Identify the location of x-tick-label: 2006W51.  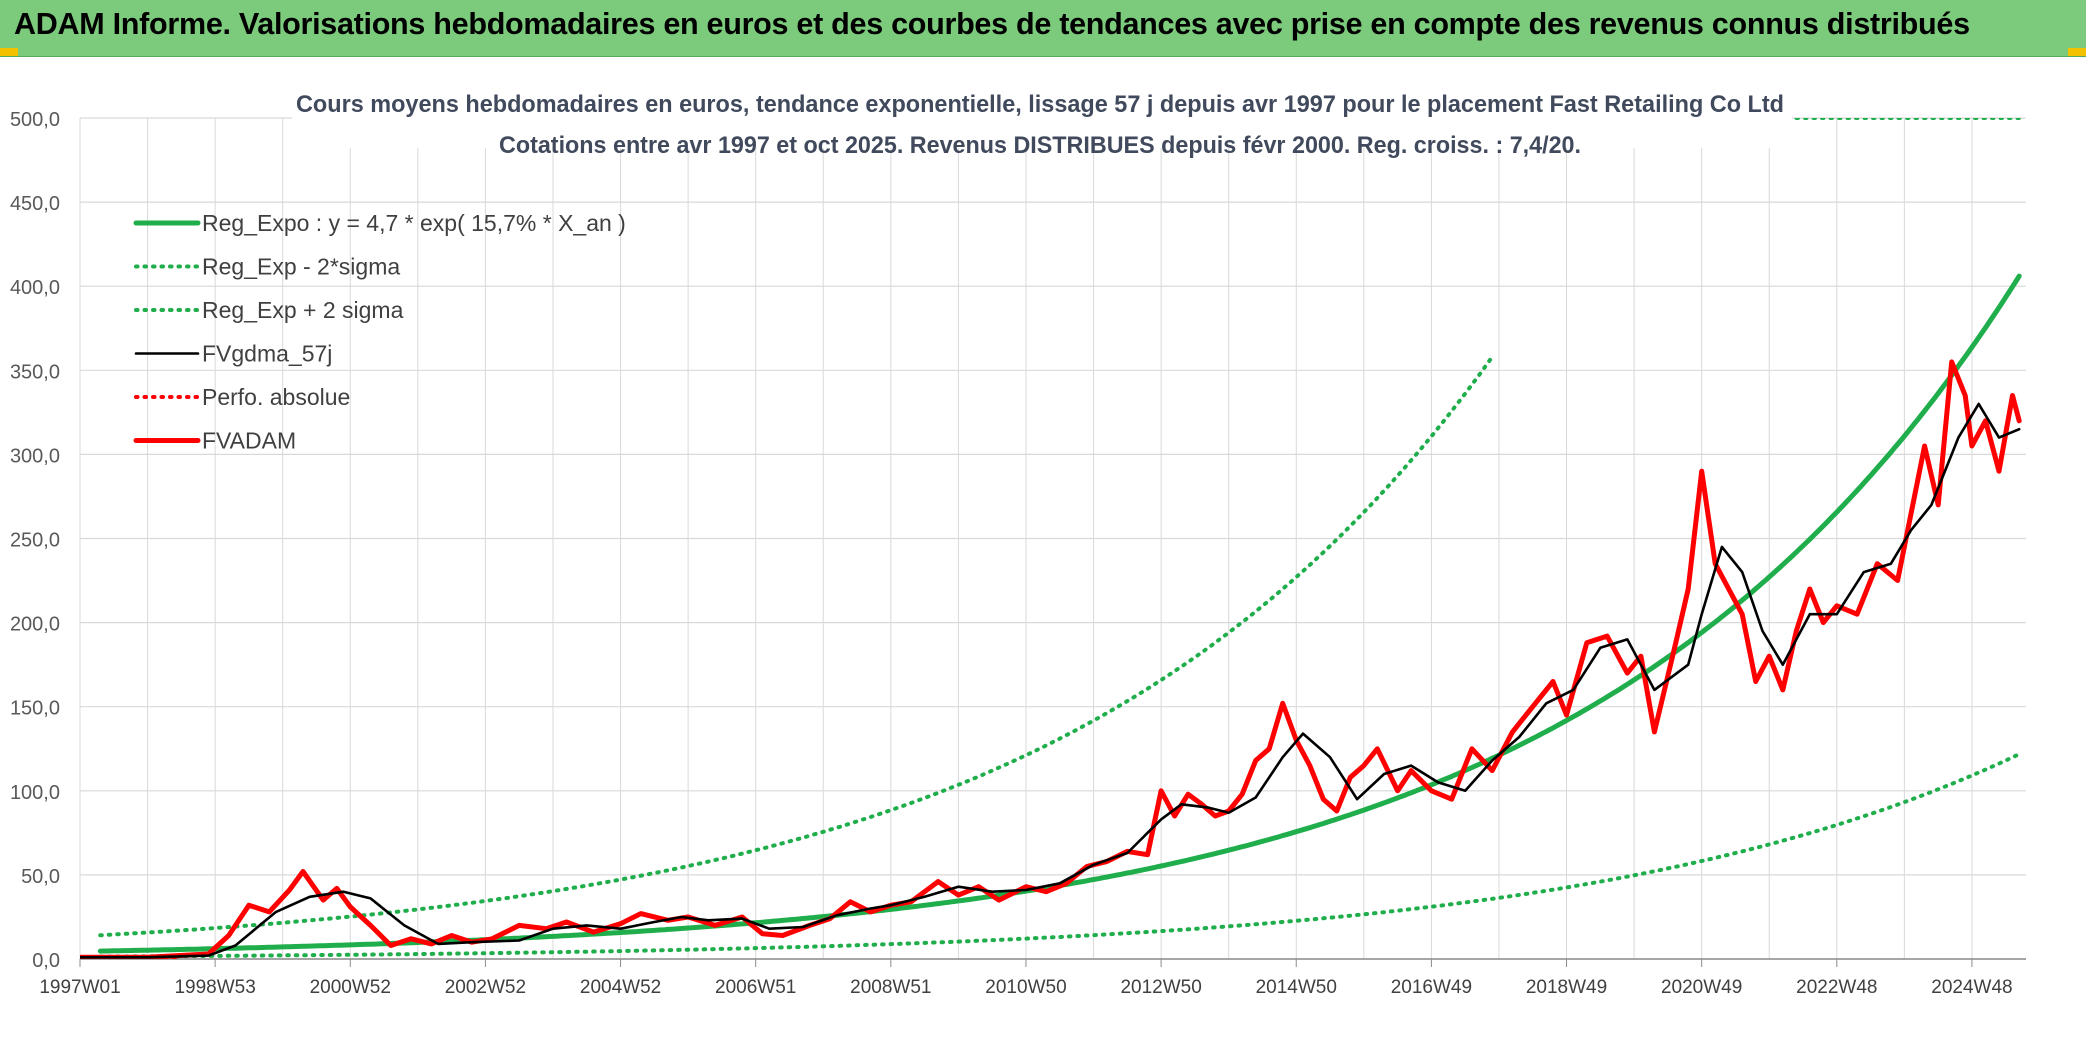
(755, 987).